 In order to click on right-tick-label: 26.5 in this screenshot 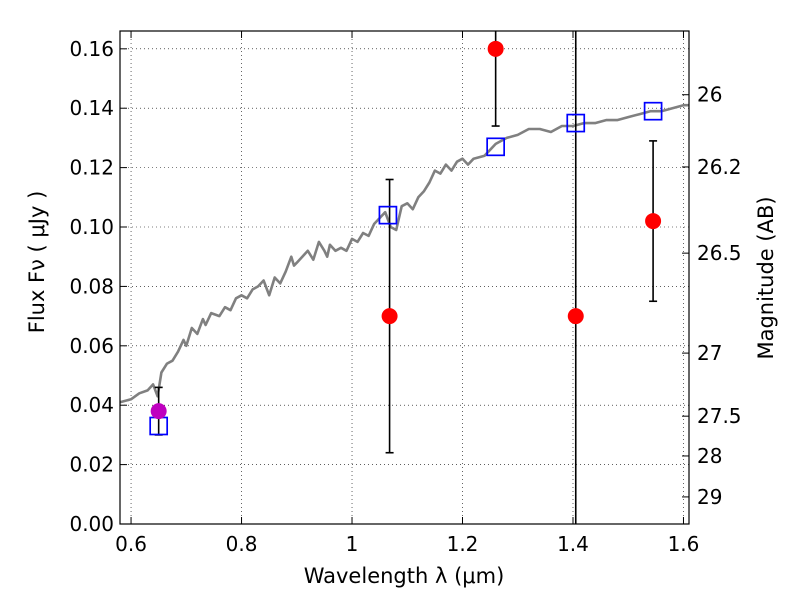, I will do `click(719, 253)`.